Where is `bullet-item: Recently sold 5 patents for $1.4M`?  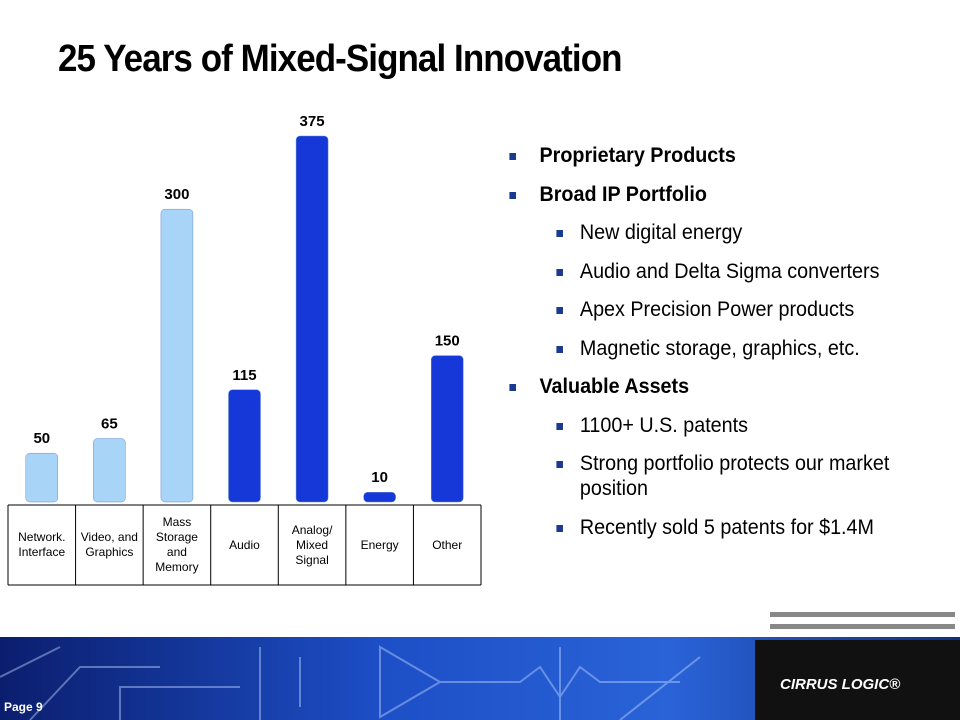
bullet-item: Recently sold 5 patents for $1.4M is located at coordinates (707, 527).